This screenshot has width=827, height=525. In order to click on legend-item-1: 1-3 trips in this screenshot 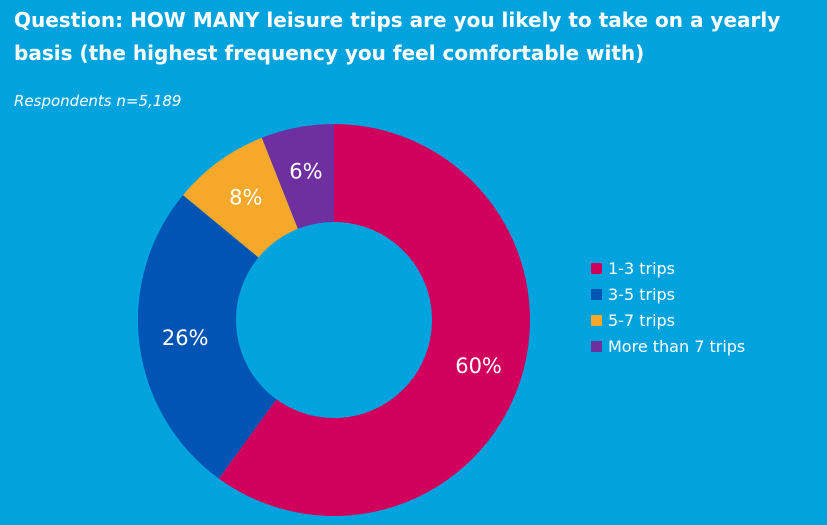, I will do `click(668, 268)`.